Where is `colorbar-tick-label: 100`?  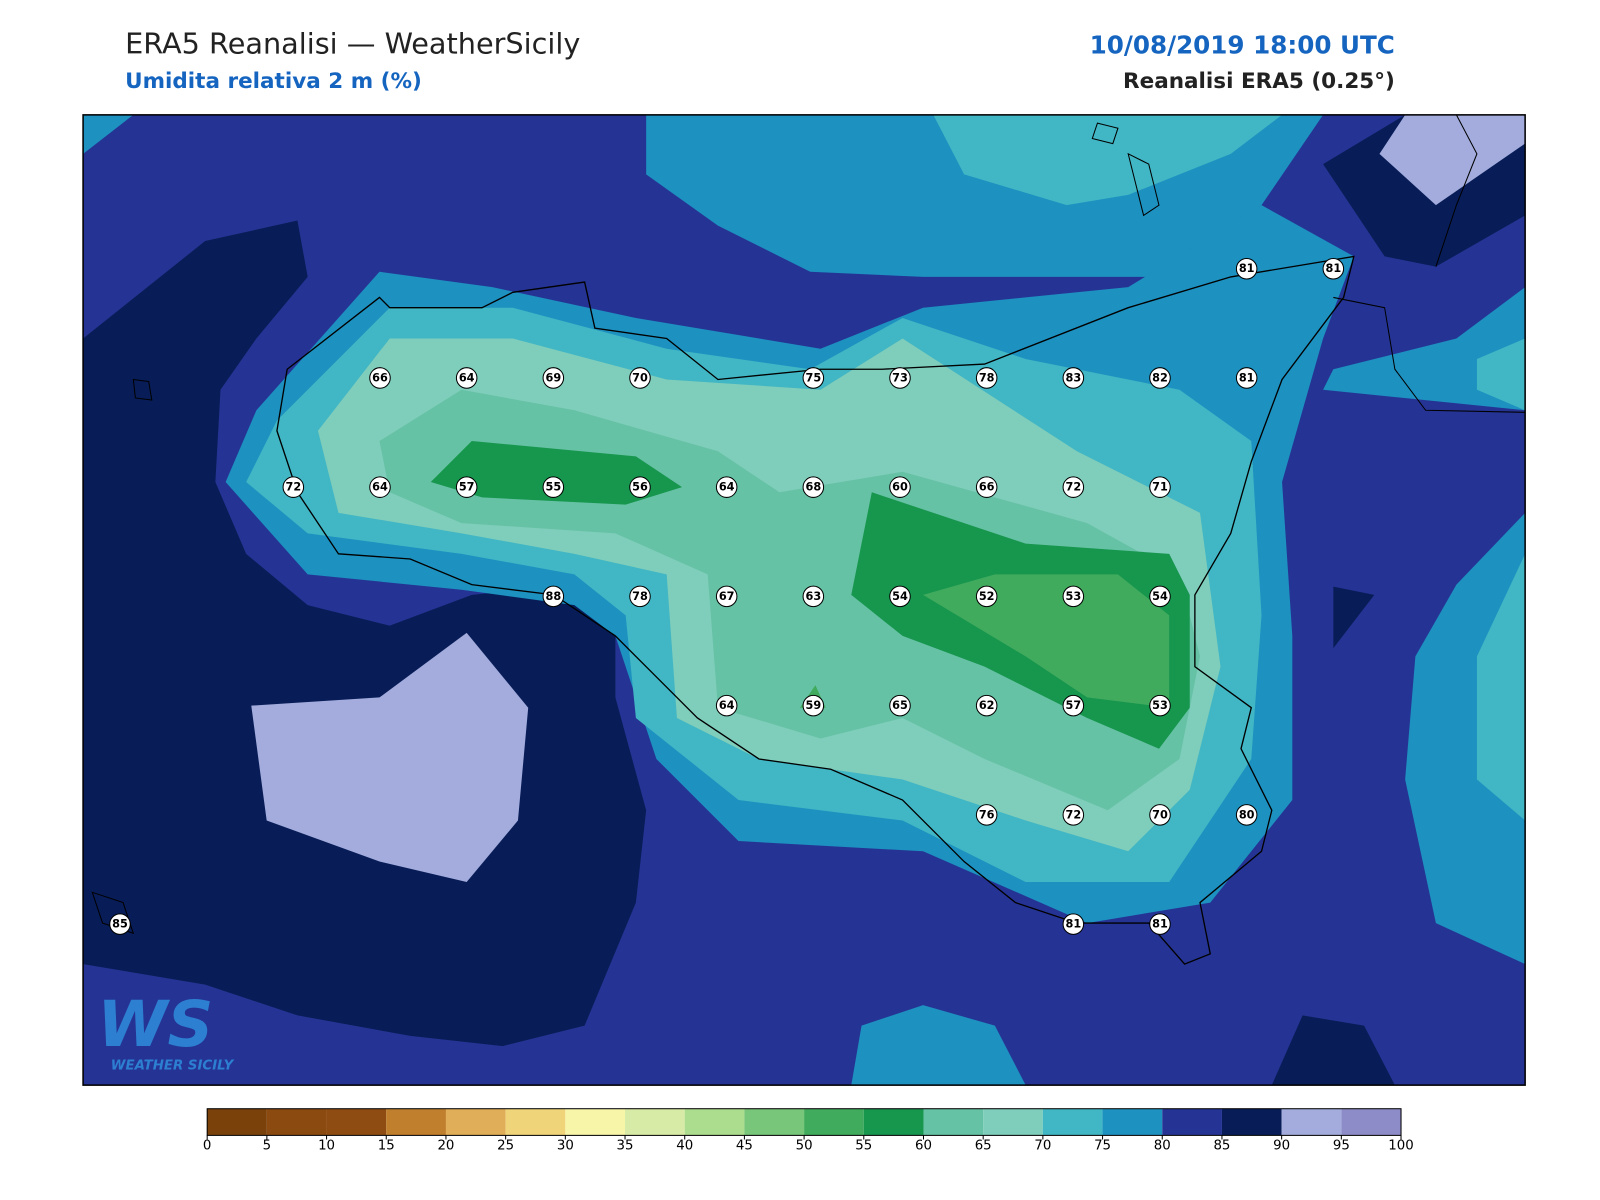
colorbar-tick-label: 100 is located at coordinates (1400, 1145).